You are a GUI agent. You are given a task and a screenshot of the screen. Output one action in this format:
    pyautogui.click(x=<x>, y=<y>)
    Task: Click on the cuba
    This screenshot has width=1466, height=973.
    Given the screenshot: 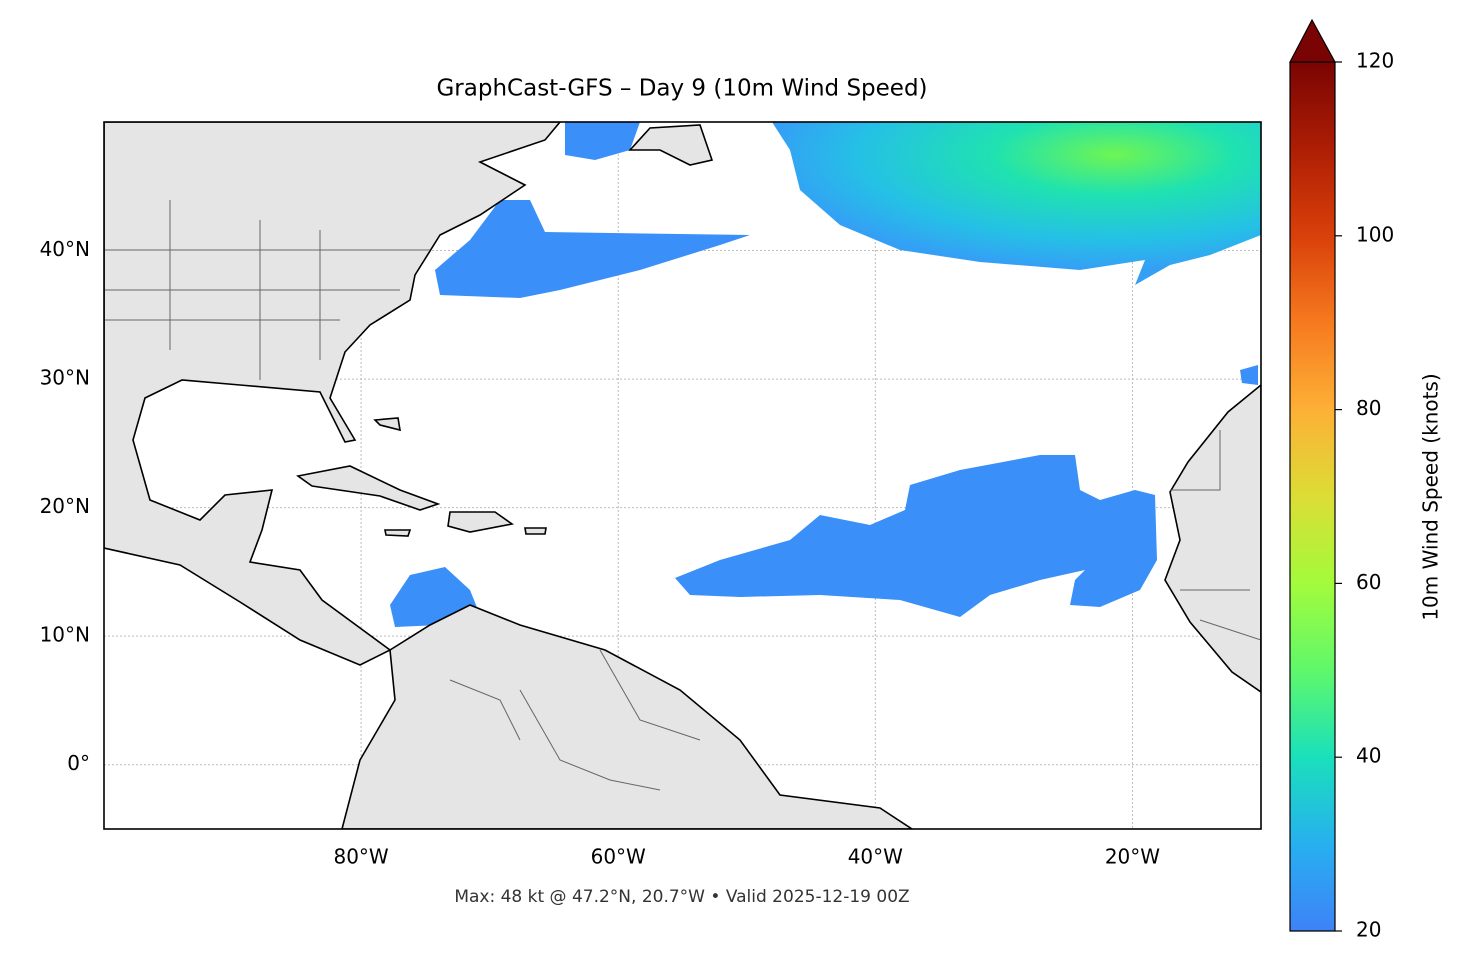 What is the action you would take?
    pyautogui.click(x=368, y=488)
    